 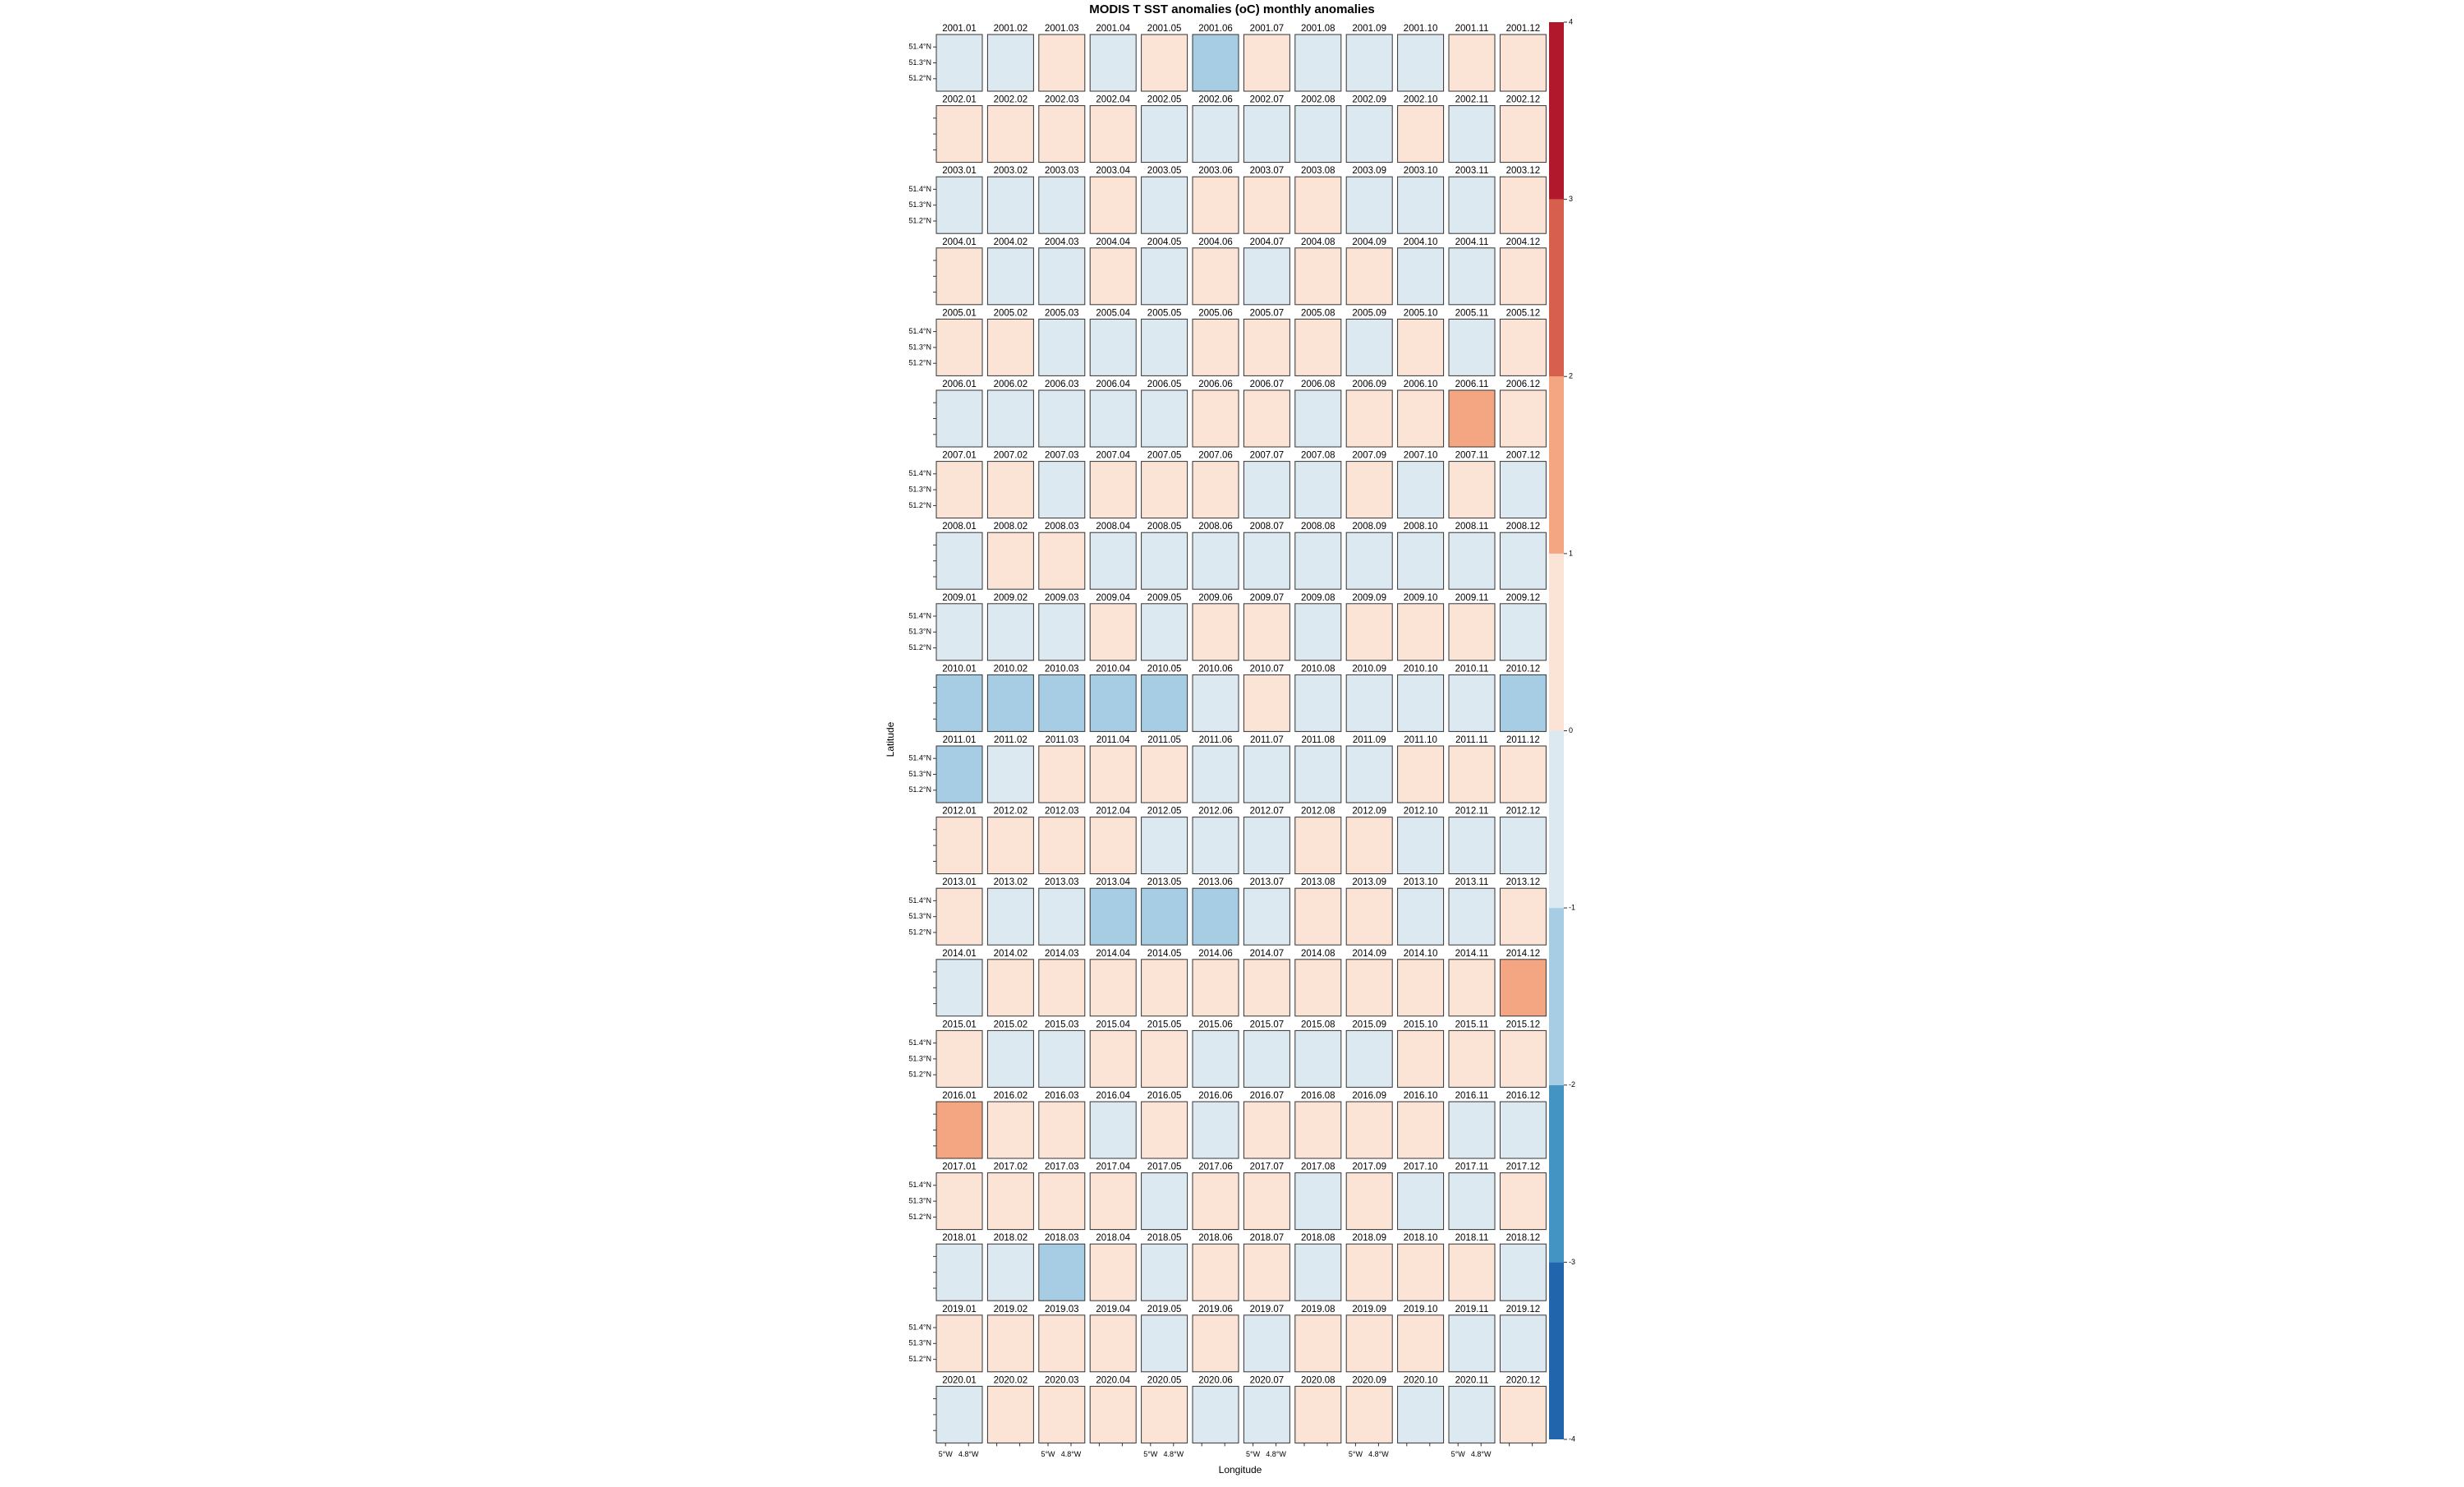 What do you see at coordinates (919, 473) in the screenshot?
I see `lat-label: 51.4°N` at bounding box center [919, 473].